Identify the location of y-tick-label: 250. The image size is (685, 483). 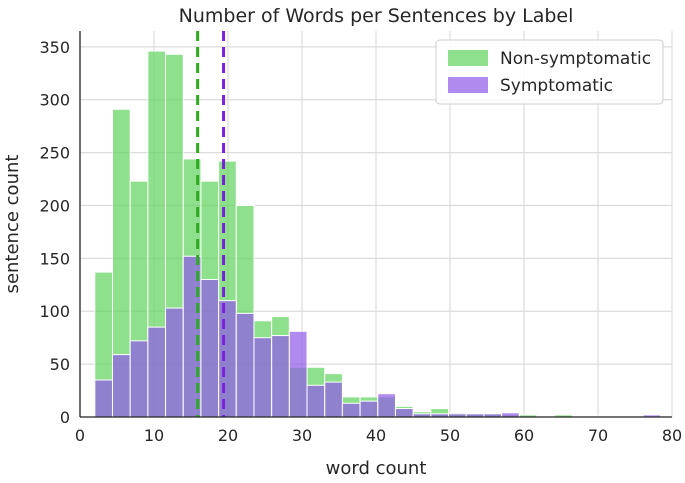
(54, 153).